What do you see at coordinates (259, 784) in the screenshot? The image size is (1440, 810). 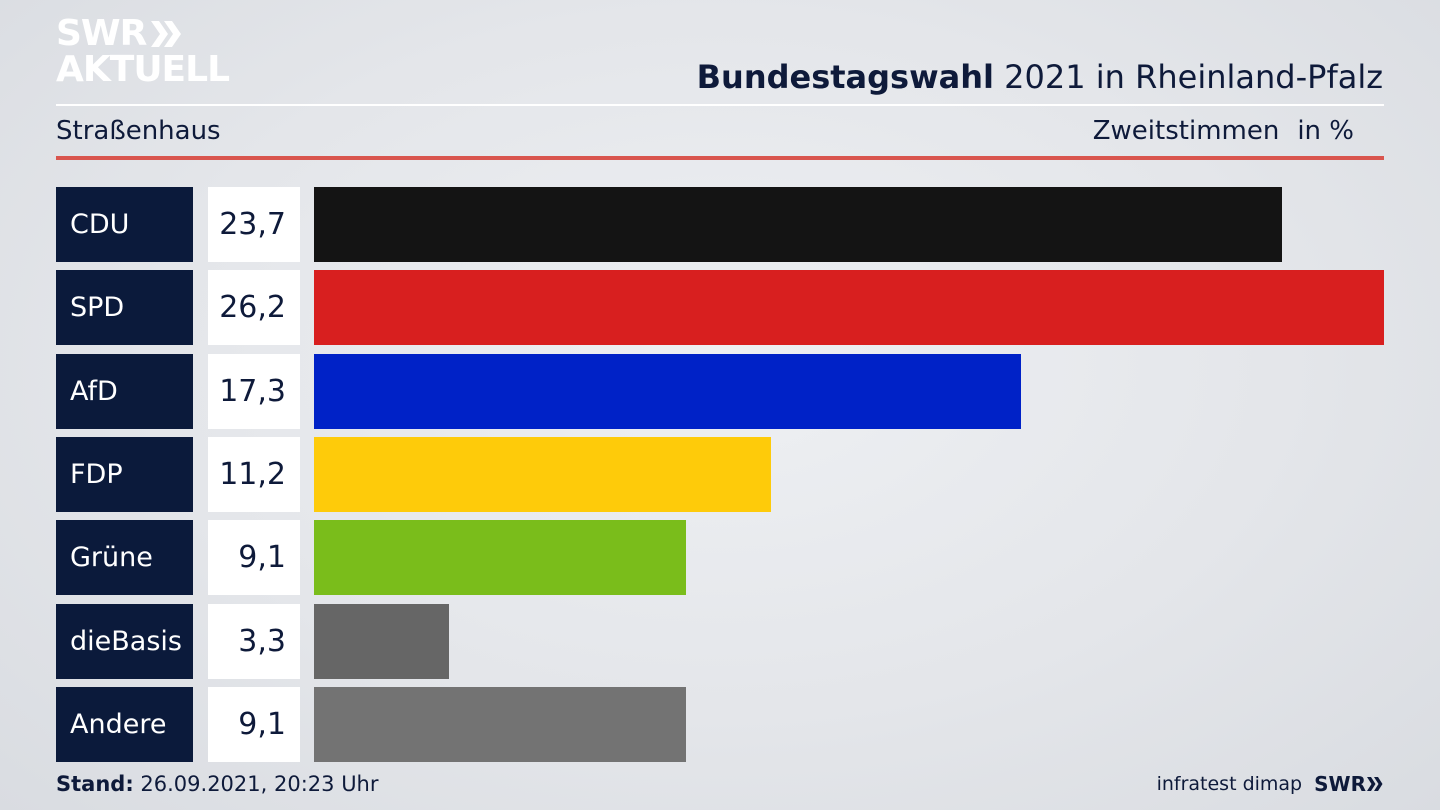 I see `stand-value: 26.09.2021, 20:23 Uhr` at bounding box center [259, 784].